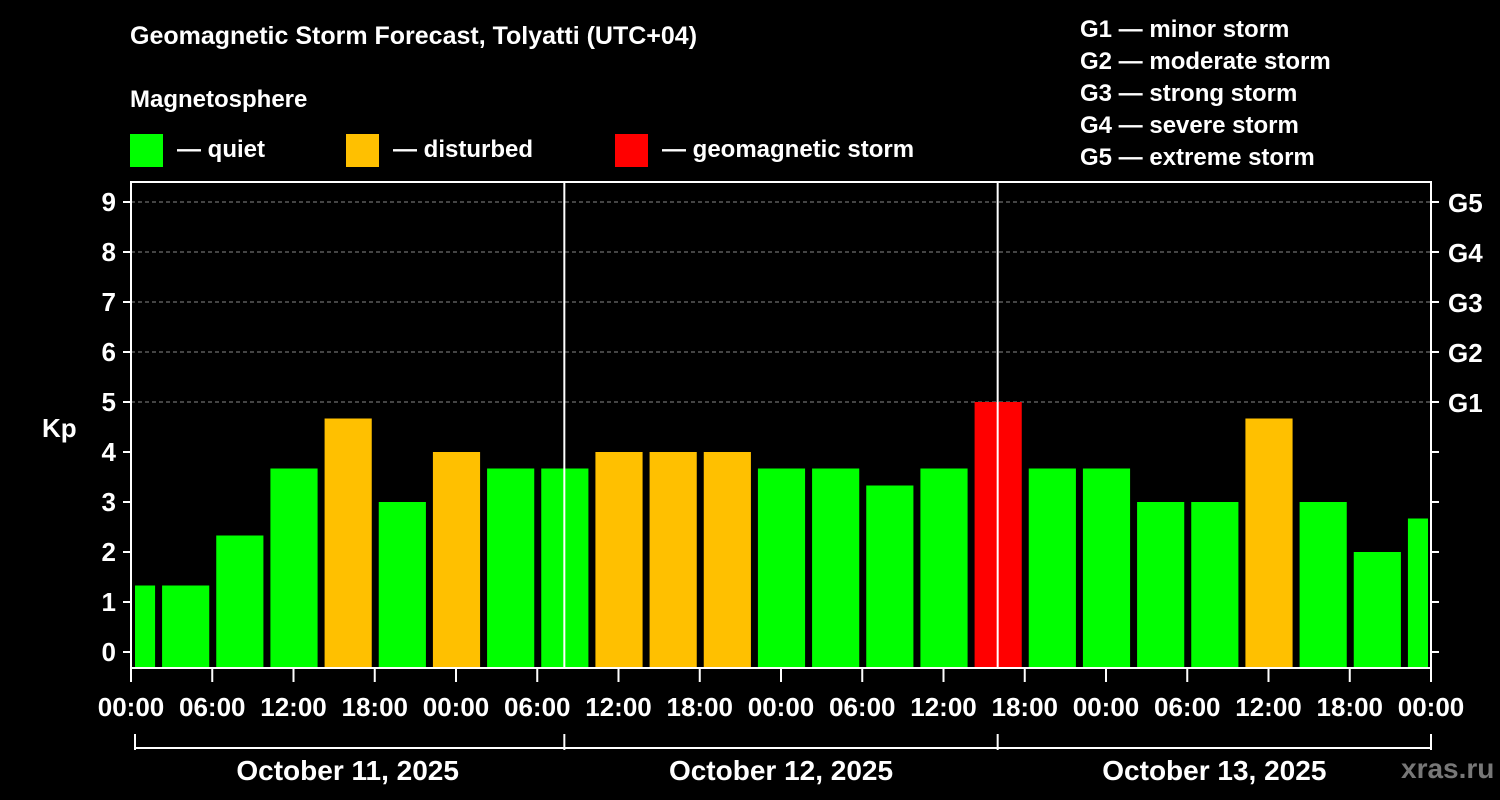  Describe the element at coordinates (109, 252) in the screenshot. I see `y-tick-label-8: 8` at that location.